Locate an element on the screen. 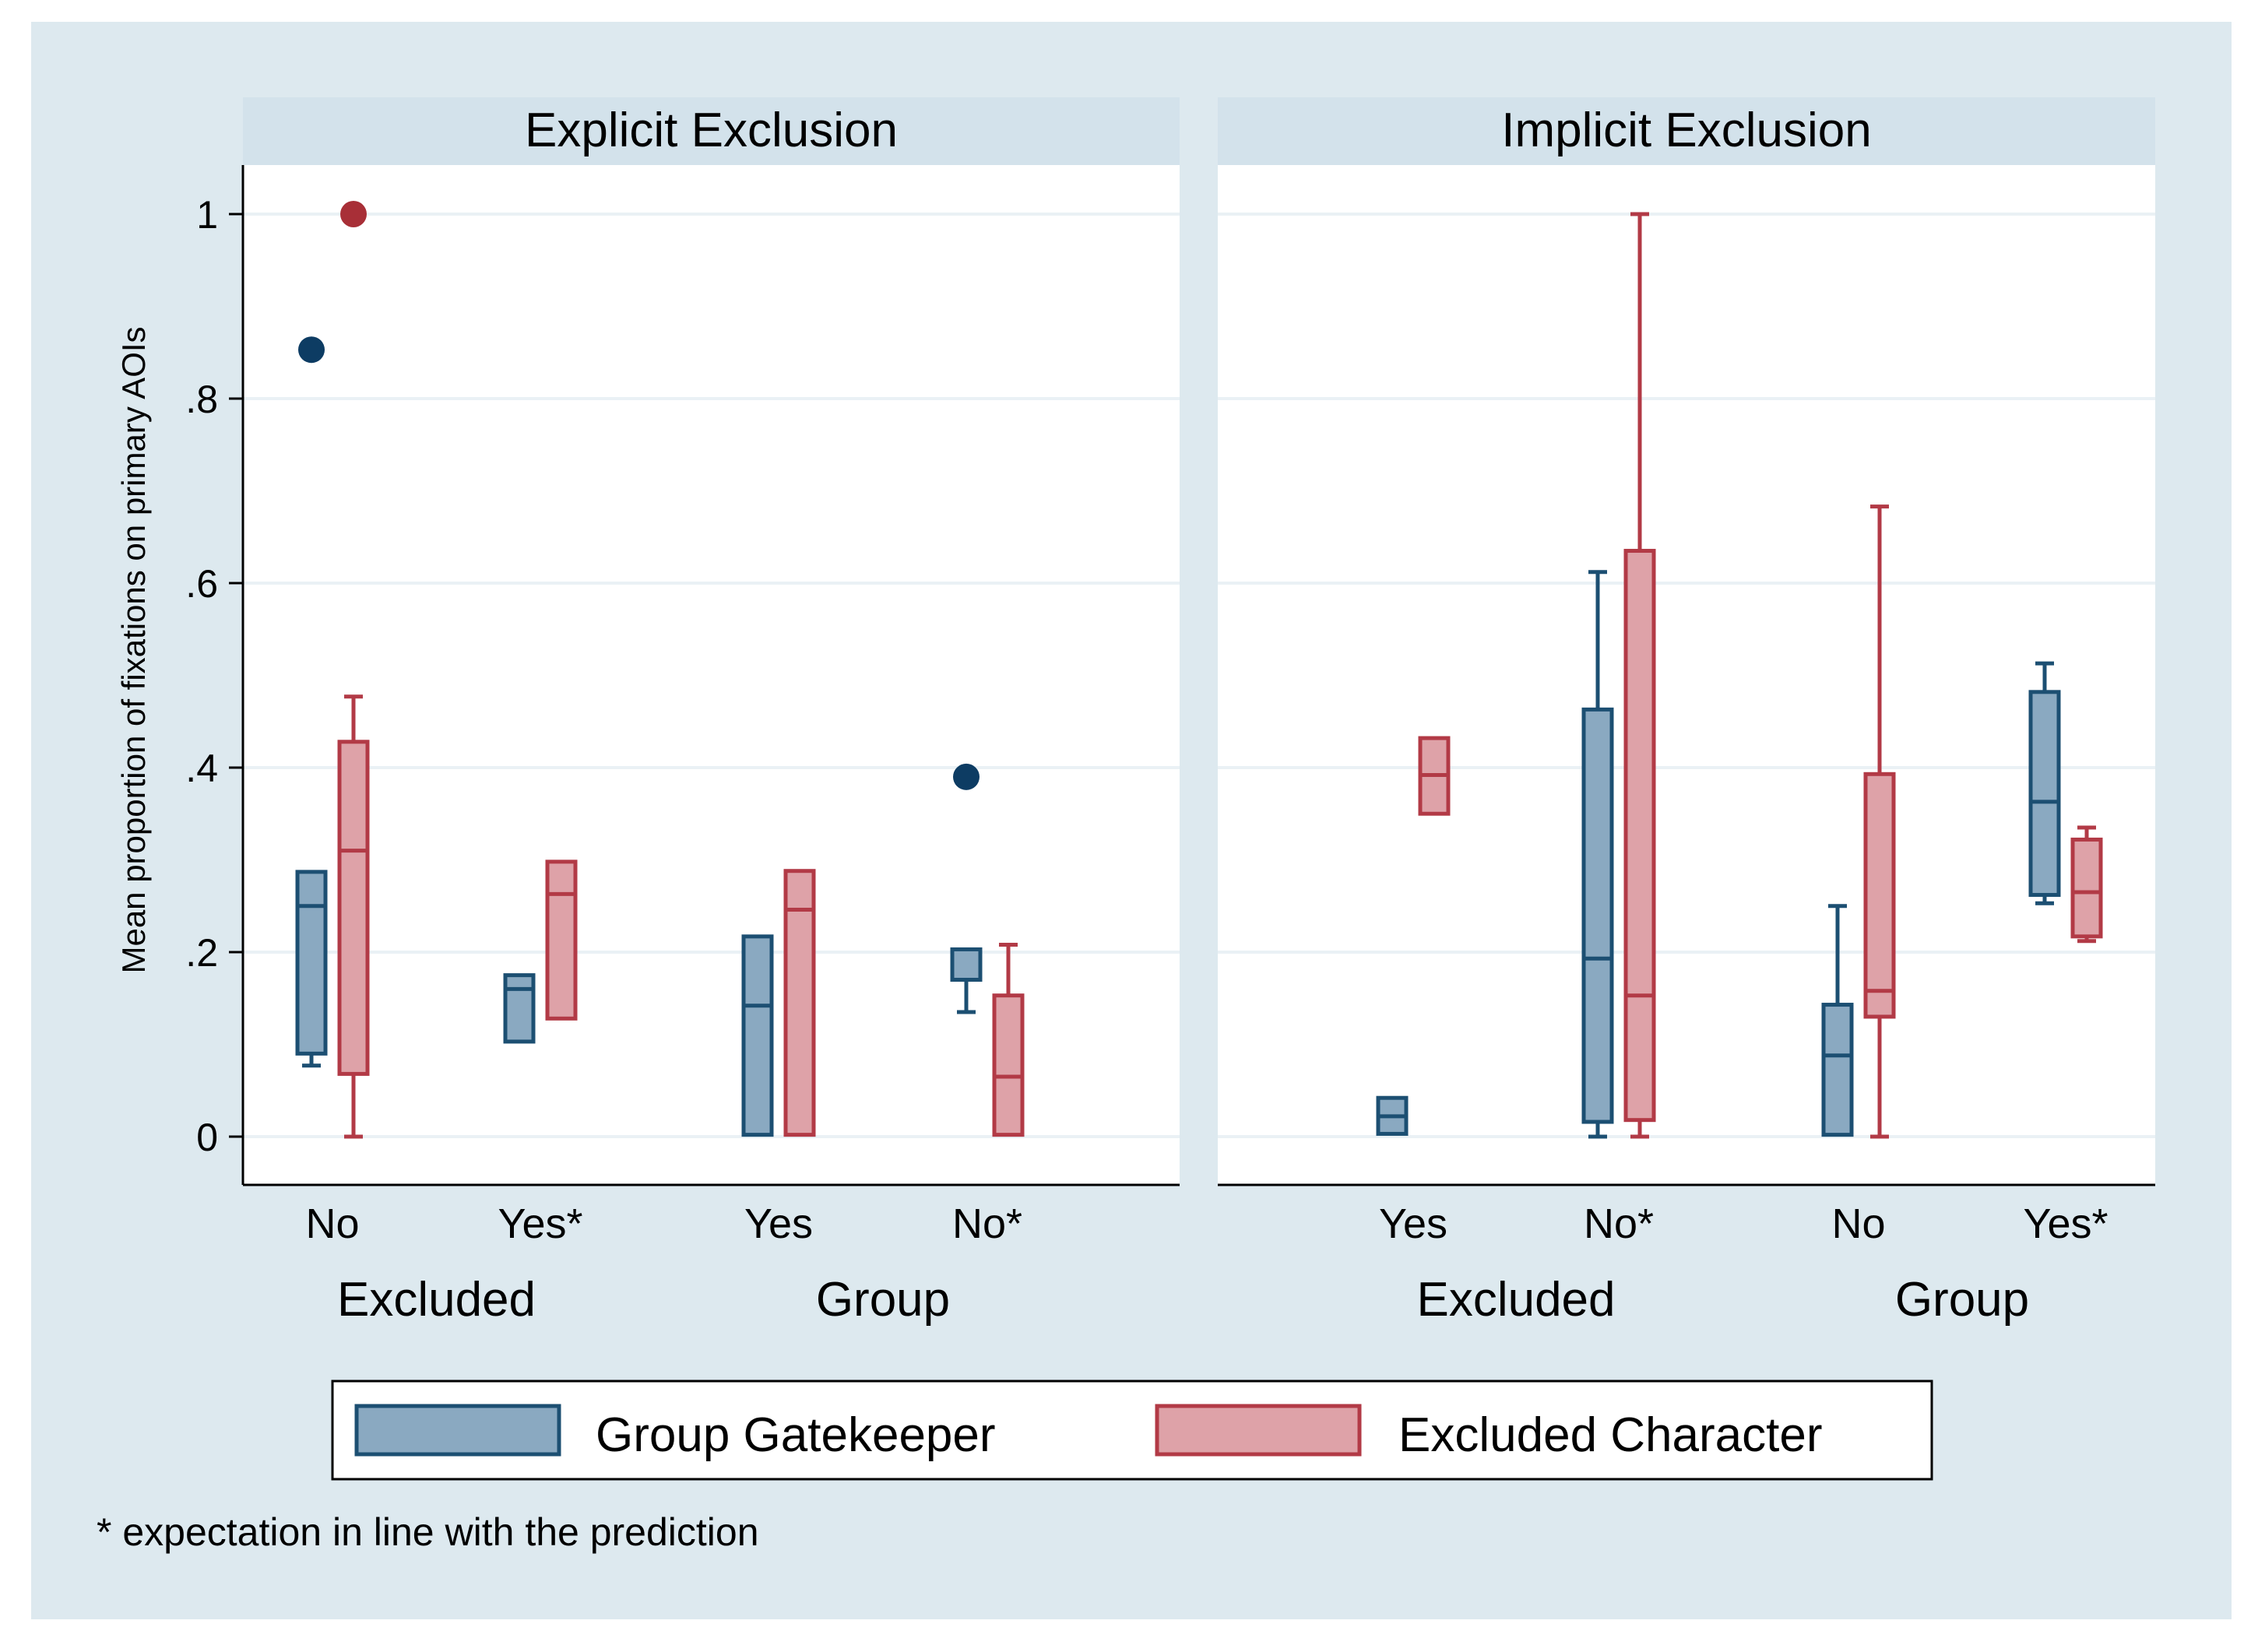  panel-title: Explicit Exclusion is located at coordinates (711, 130).